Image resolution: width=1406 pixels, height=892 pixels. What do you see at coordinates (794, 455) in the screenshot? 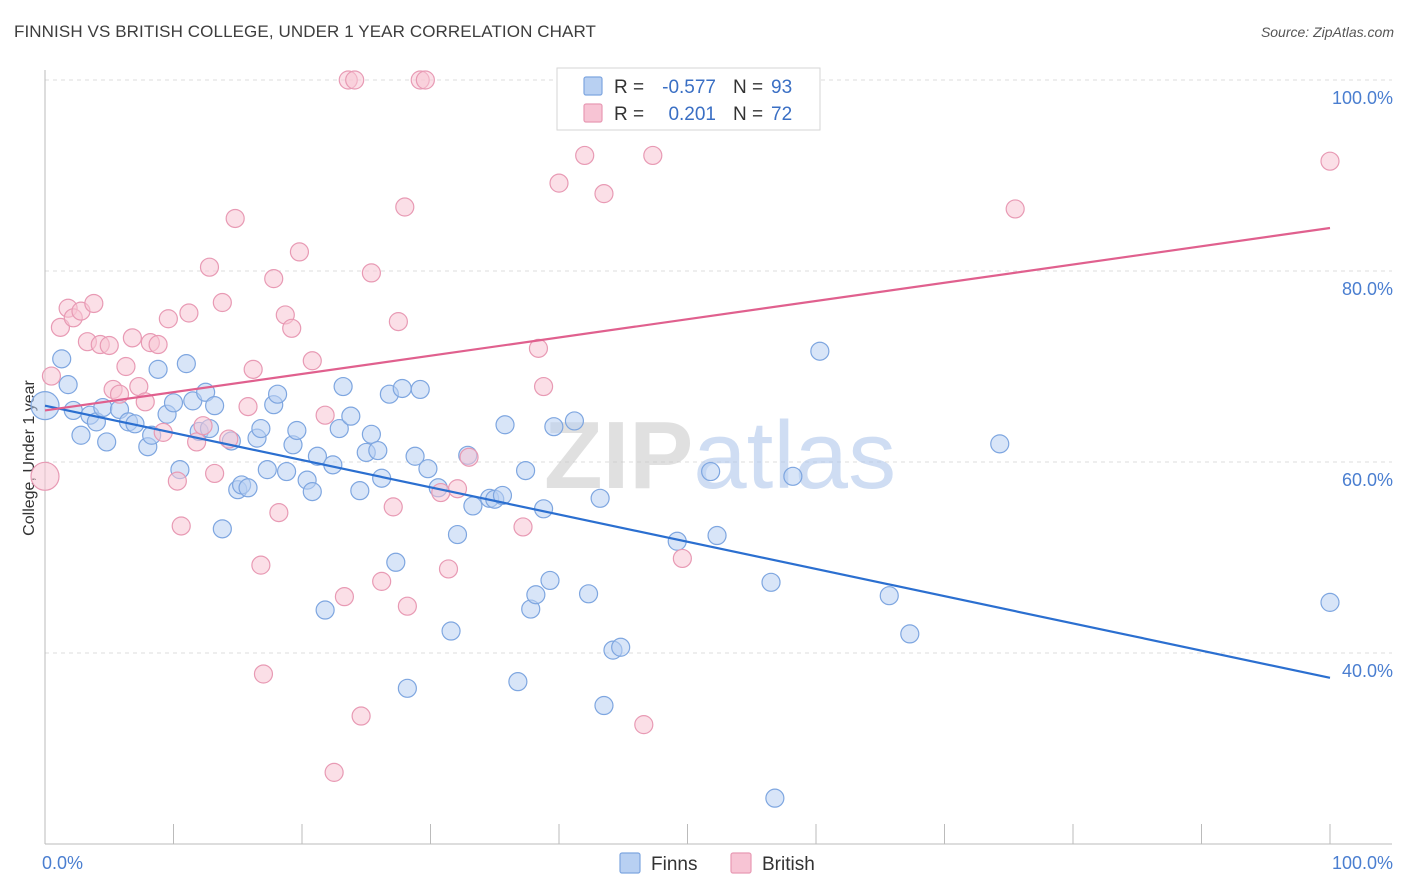
I see `watermark-atlas: atlas` at bounding box center [794, 455].